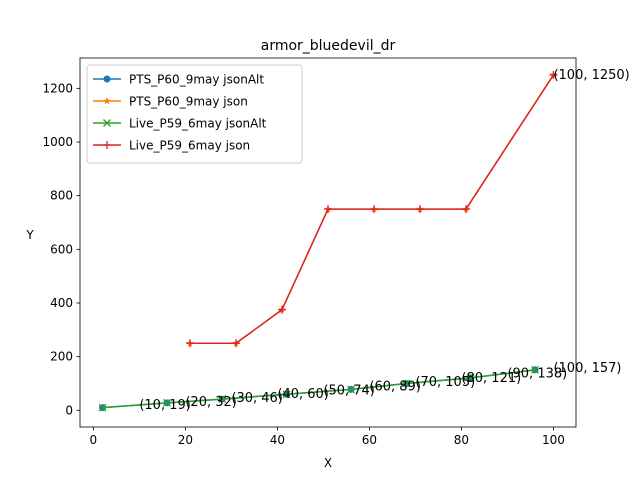  Describe the element at coordinates (57, 88) in the screenshot. I see `y-tick-label: 1200` at that location.